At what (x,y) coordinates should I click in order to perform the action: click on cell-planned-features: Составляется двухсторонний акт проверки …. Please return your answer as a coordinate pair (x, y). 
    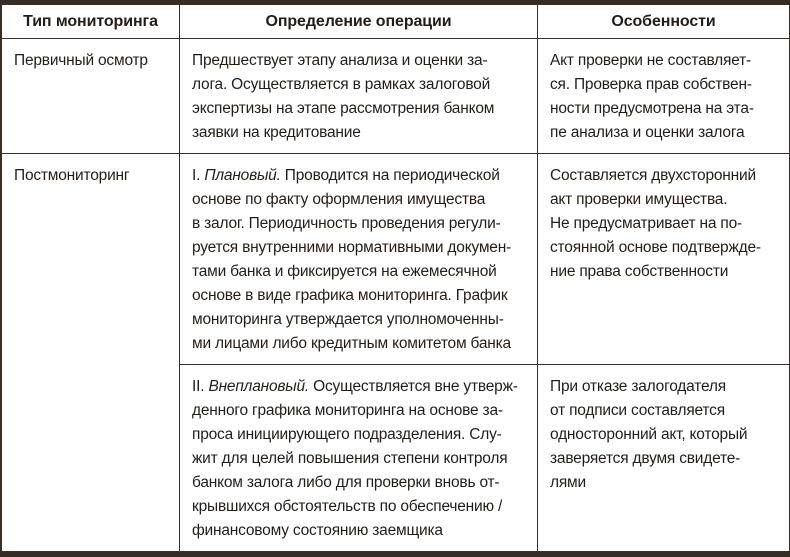
    Looking at the image, I should click on (663, 259).